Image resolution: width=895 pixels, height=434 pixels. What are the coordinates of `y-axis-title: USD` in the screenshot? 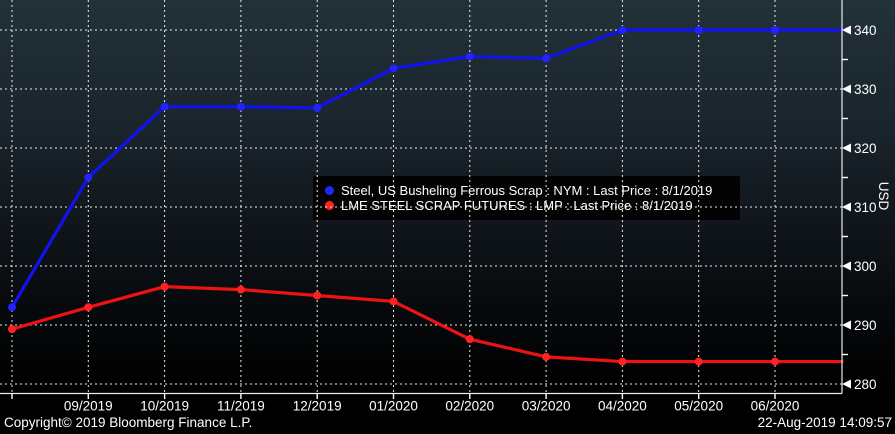 It's located at (883, 196).